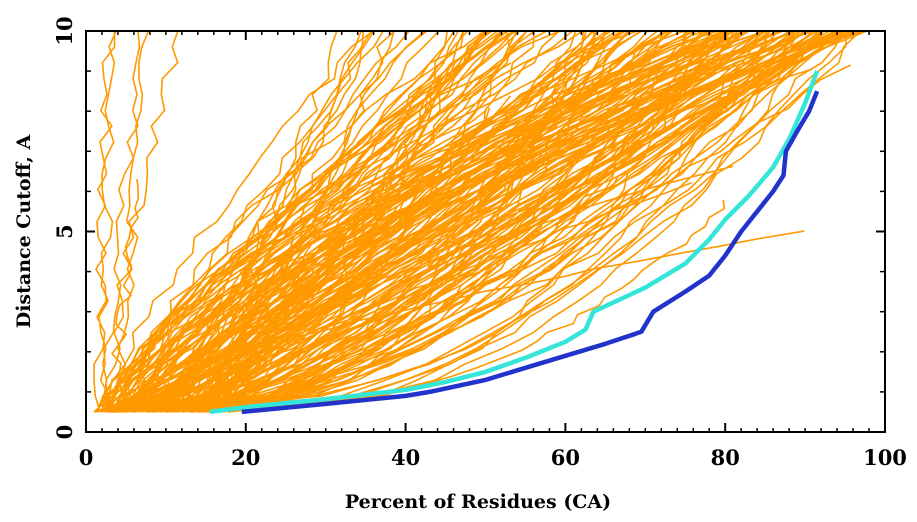  I want to click on y-tick-label: 5, so click(64, 231).